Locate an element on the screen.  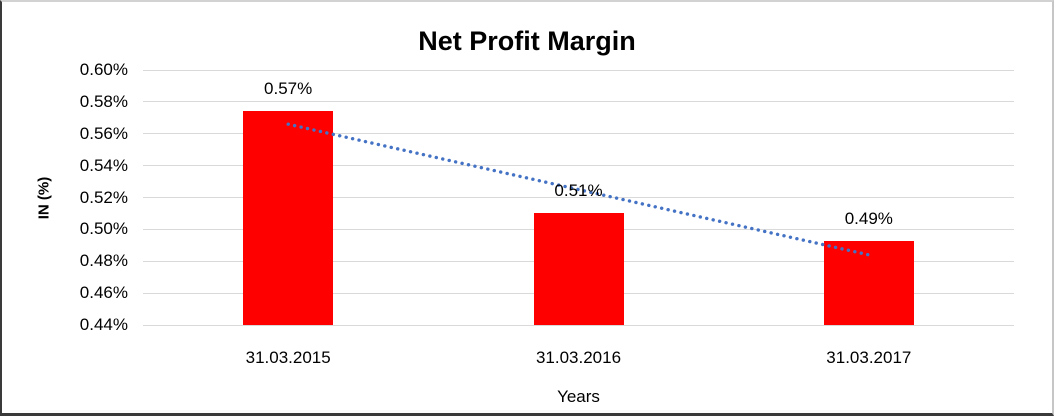
y-tick-label: 0.52% is located at coordinates (103, 197).